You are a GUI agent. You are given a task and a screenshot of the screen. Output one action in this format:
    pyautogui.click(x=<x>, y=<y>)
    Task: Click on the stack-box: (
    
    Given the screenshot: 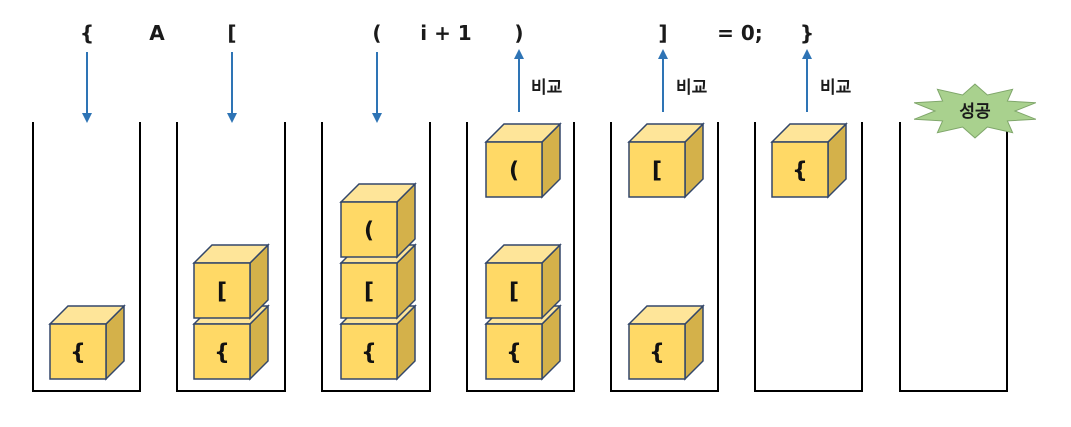 What is the action you would take?
    pyautogui.click(x=378, y=220)
    